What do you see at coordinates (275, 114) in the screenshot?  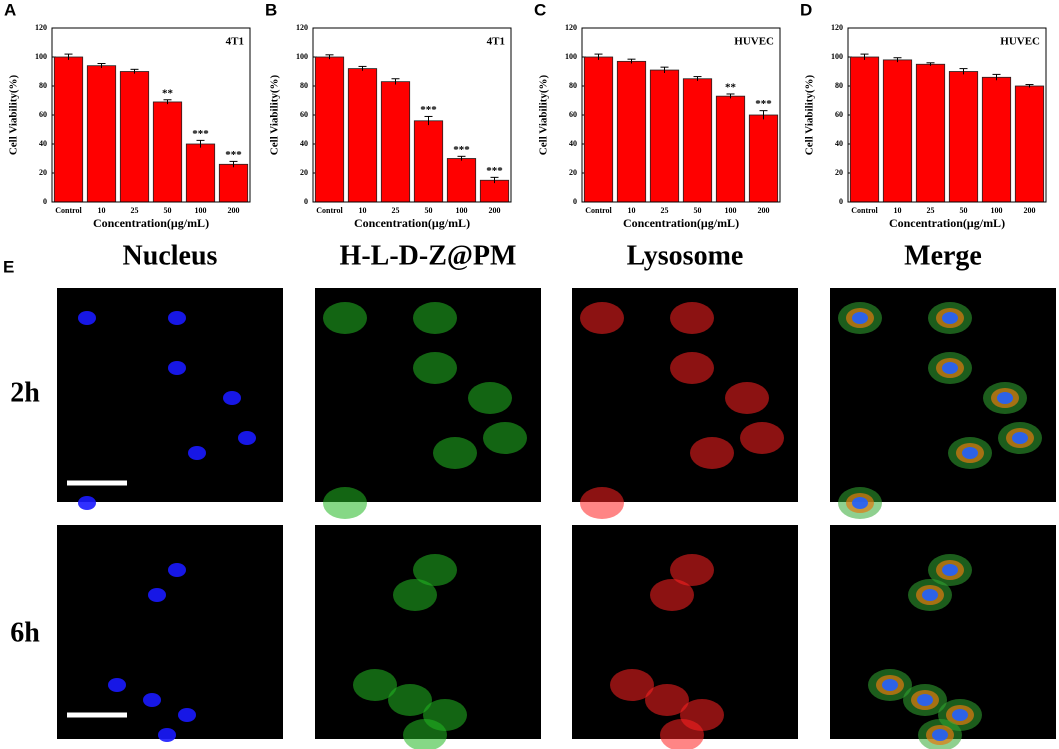 I see `y-axis-label: Cell Viability(%)` at bounding box center [275, 114].